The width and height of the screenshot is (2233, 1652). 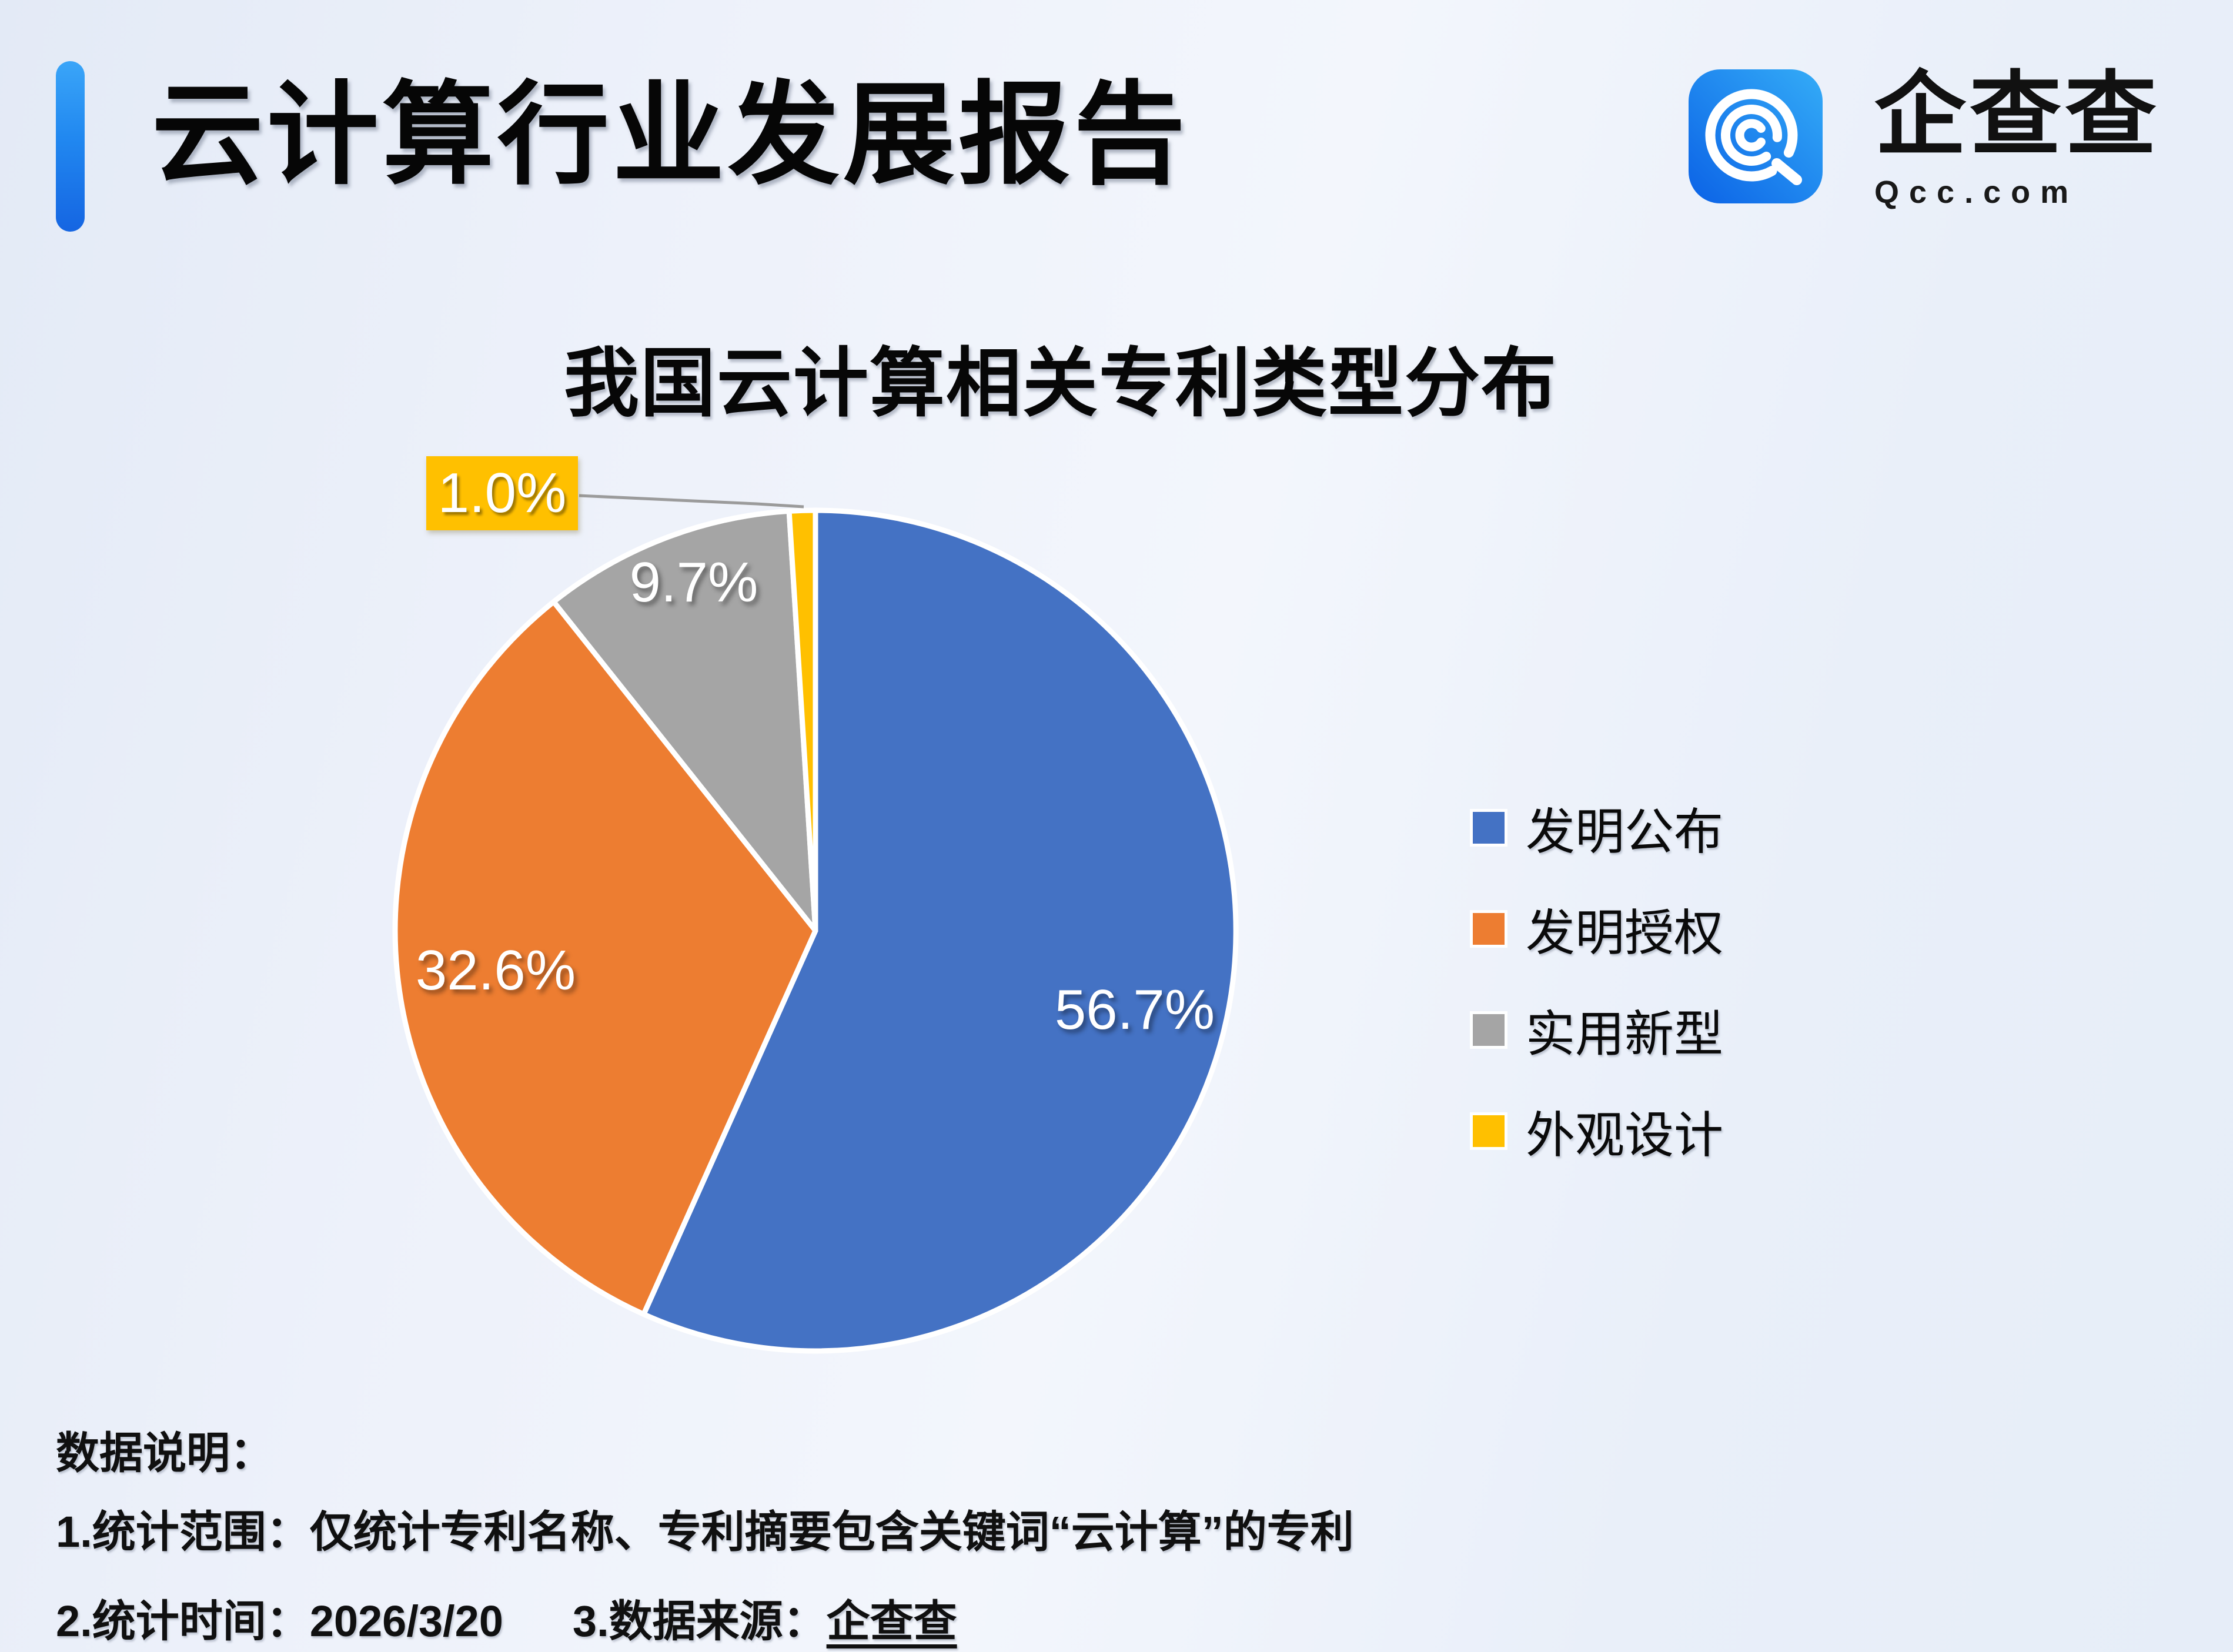 What do you see at coordinates (279, 1621) in the screenshot?
I see `note-statistic-time: 2.统计时间：2026/3/20` at bounding box center [279, 1621].